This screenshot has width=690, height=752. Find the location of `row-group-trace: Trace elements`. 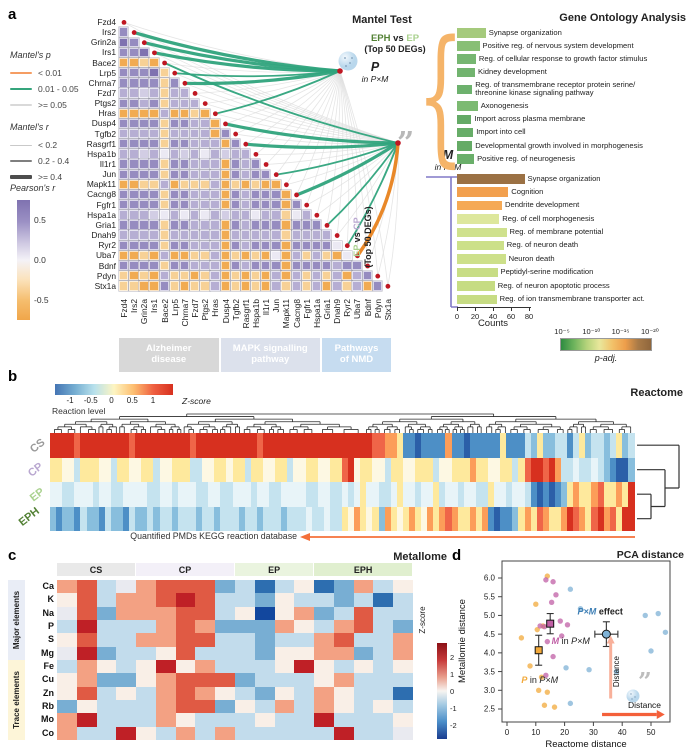

row-group-trace: Trace elements is located at coordinates (16, 700).